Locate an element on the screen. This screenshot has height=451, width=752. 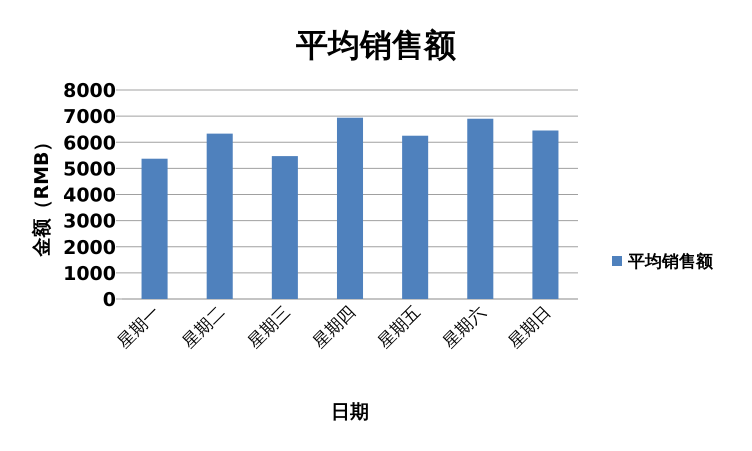
y-tick-label: 1000 is located at coordinates (89, 273).